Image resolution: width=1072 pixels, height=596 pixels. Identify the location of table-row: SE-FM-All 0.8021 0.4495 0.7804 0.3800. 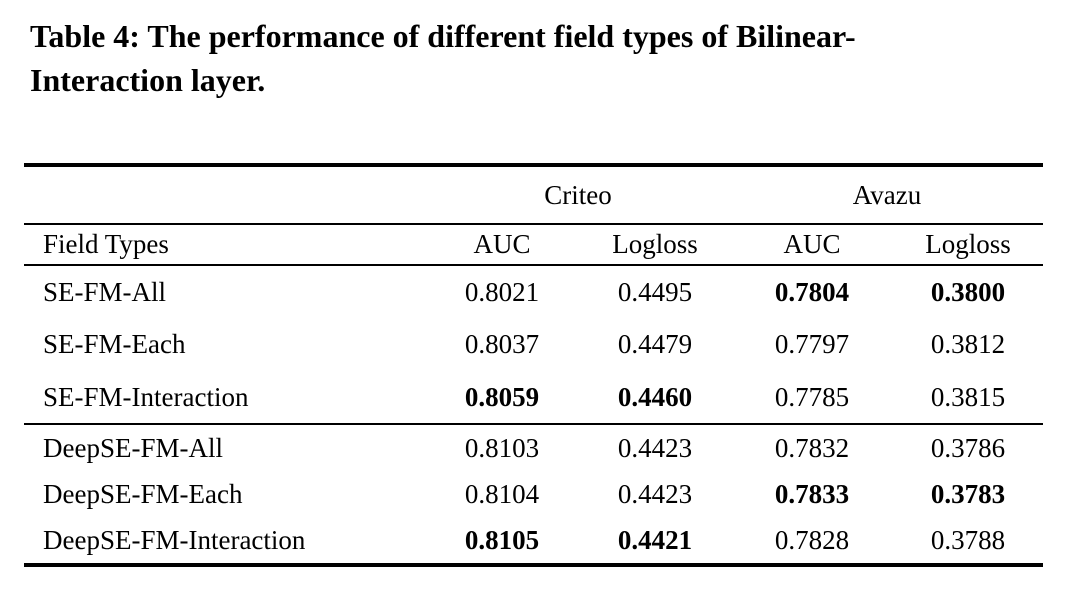
(533, 291).